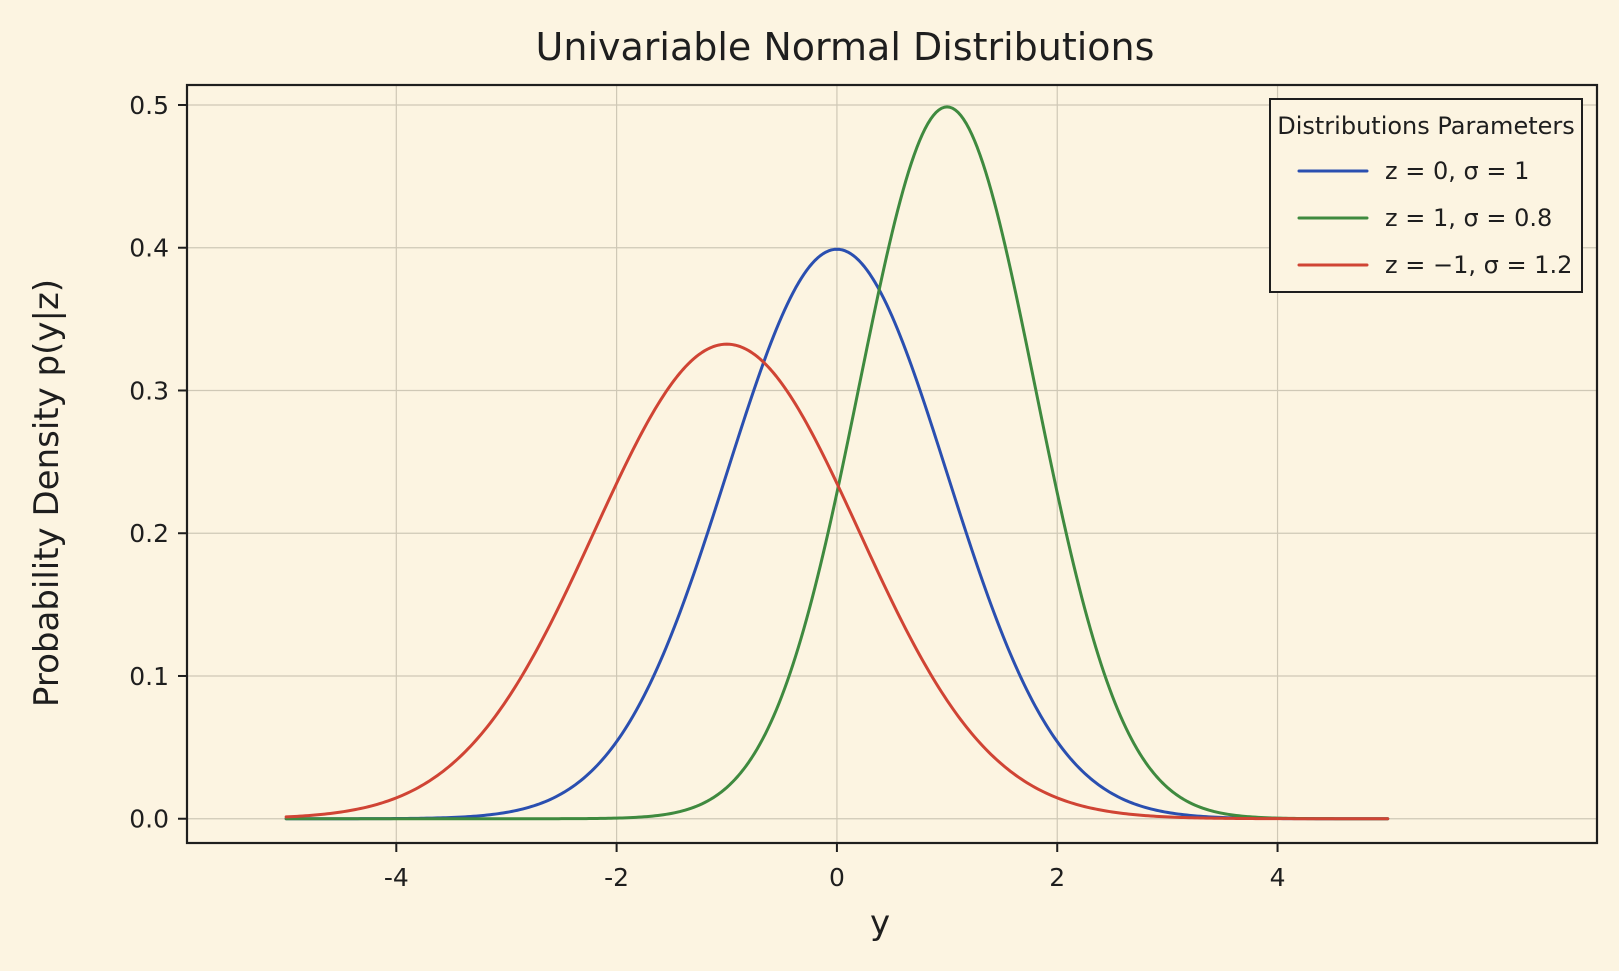  Describe the element at coordinates (880, 923) in the screenshot. I see `x-axis-label: y` at that location.